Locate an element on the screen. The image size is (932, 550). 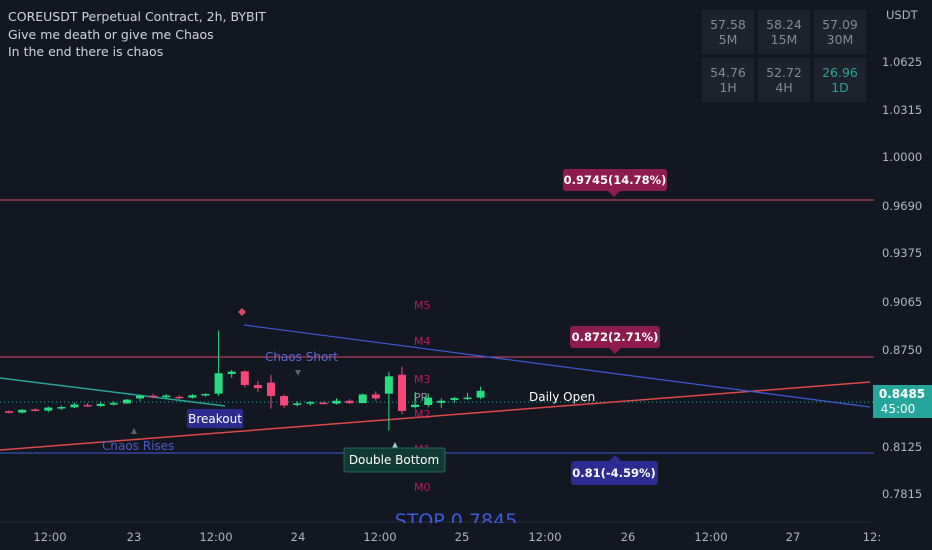
upper-target-label: 0.9745(14.78%) is located at coordinates (615, 183).